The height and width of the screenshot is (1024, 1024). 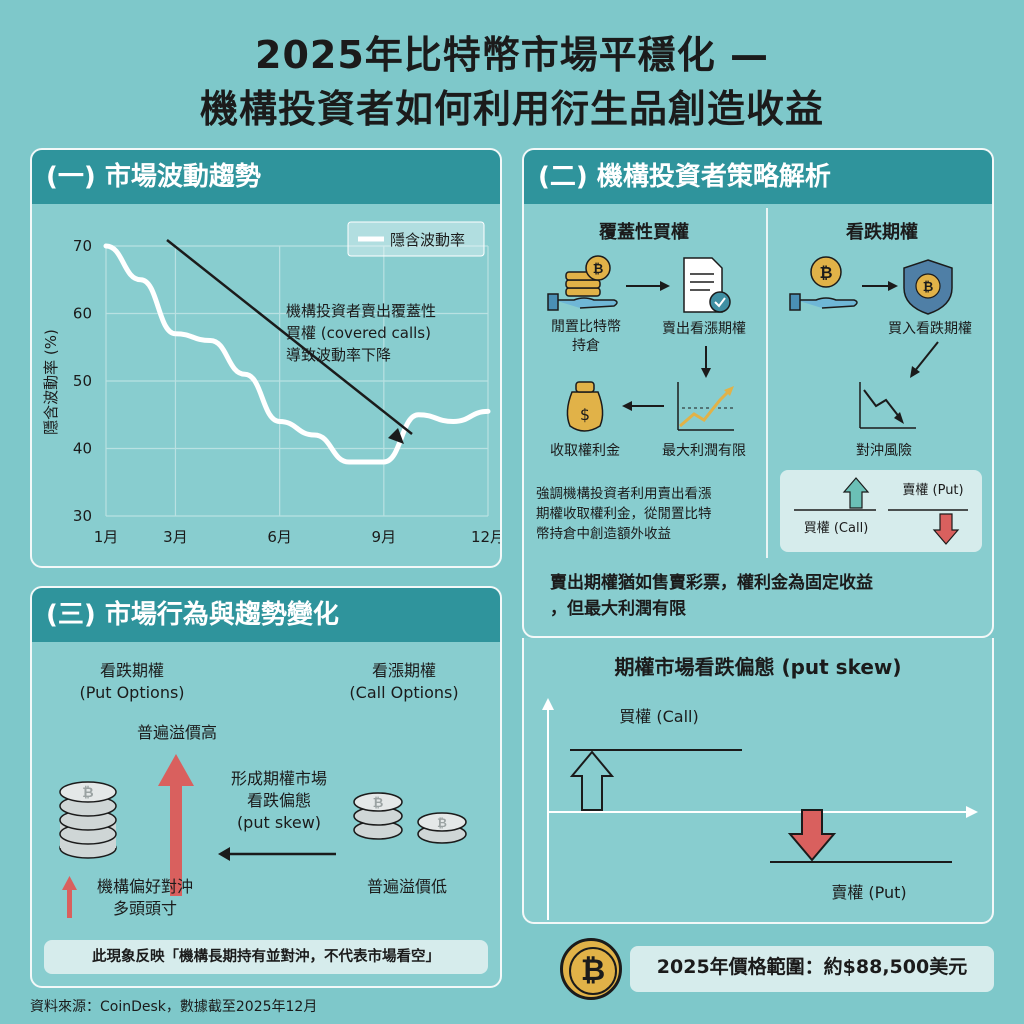 I want to click on mini-put-label: 賣權 (Put), so click(x=933, y=490).